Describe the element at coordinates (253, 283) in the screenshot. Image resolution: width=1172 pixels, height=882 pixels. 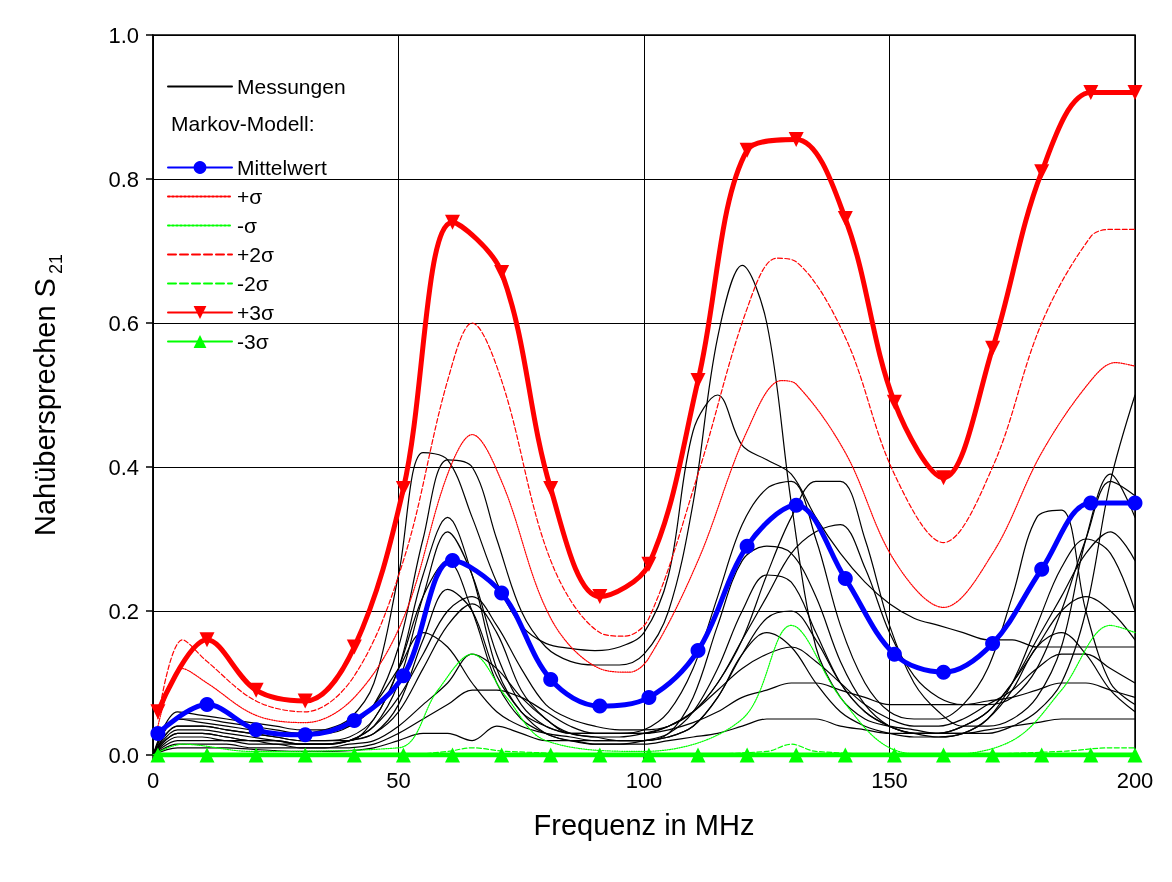
I see `legend-label: -2σ` at that location.